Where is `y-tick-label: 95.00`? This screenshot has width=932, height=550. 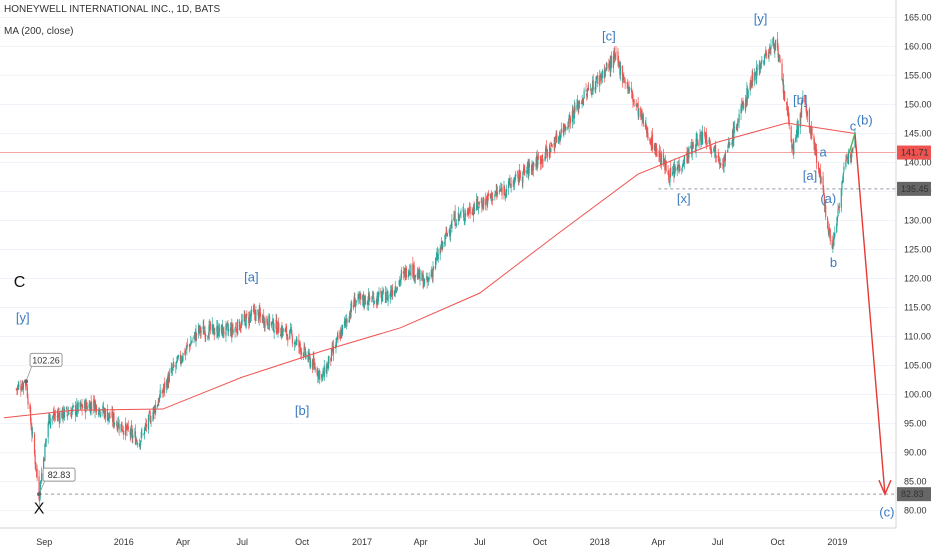 y-tick-label: 95.00 is located at coordinates (915, 424).